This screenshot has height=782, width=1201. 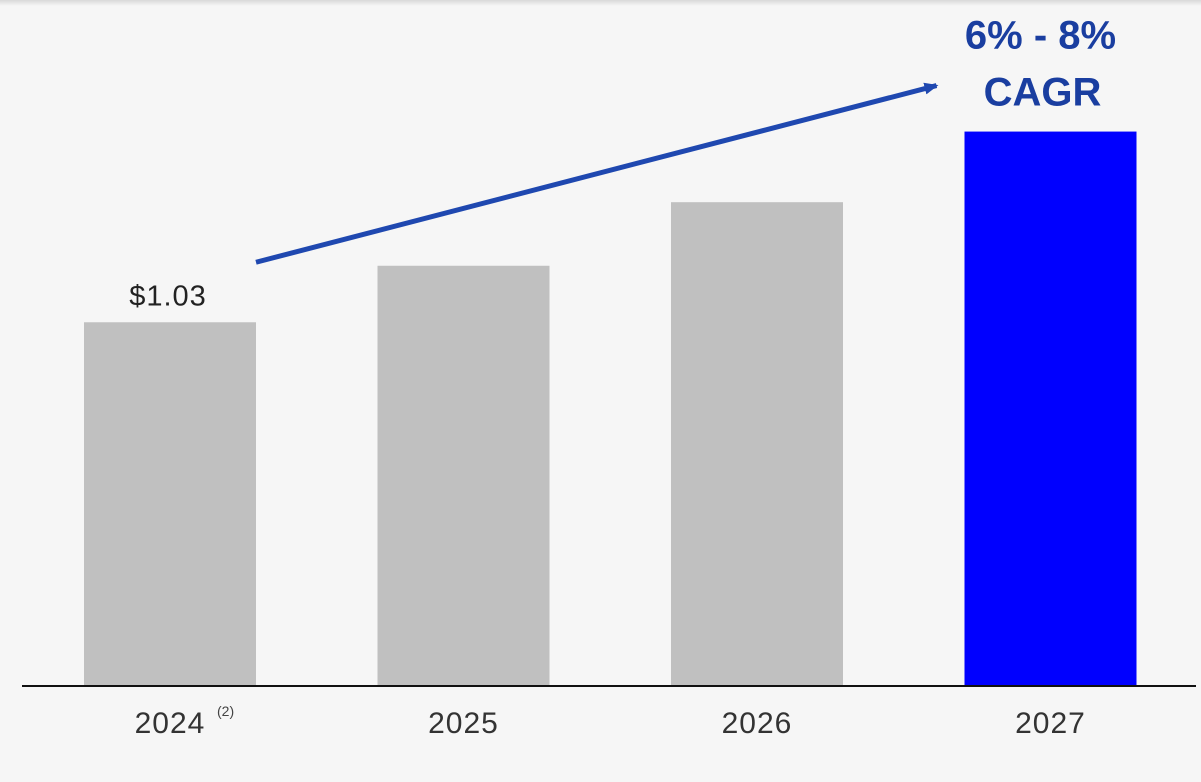 I want to click on x-tick-labels: 2024 (2) 2025 2026 2027, so click(x=610, y=721).